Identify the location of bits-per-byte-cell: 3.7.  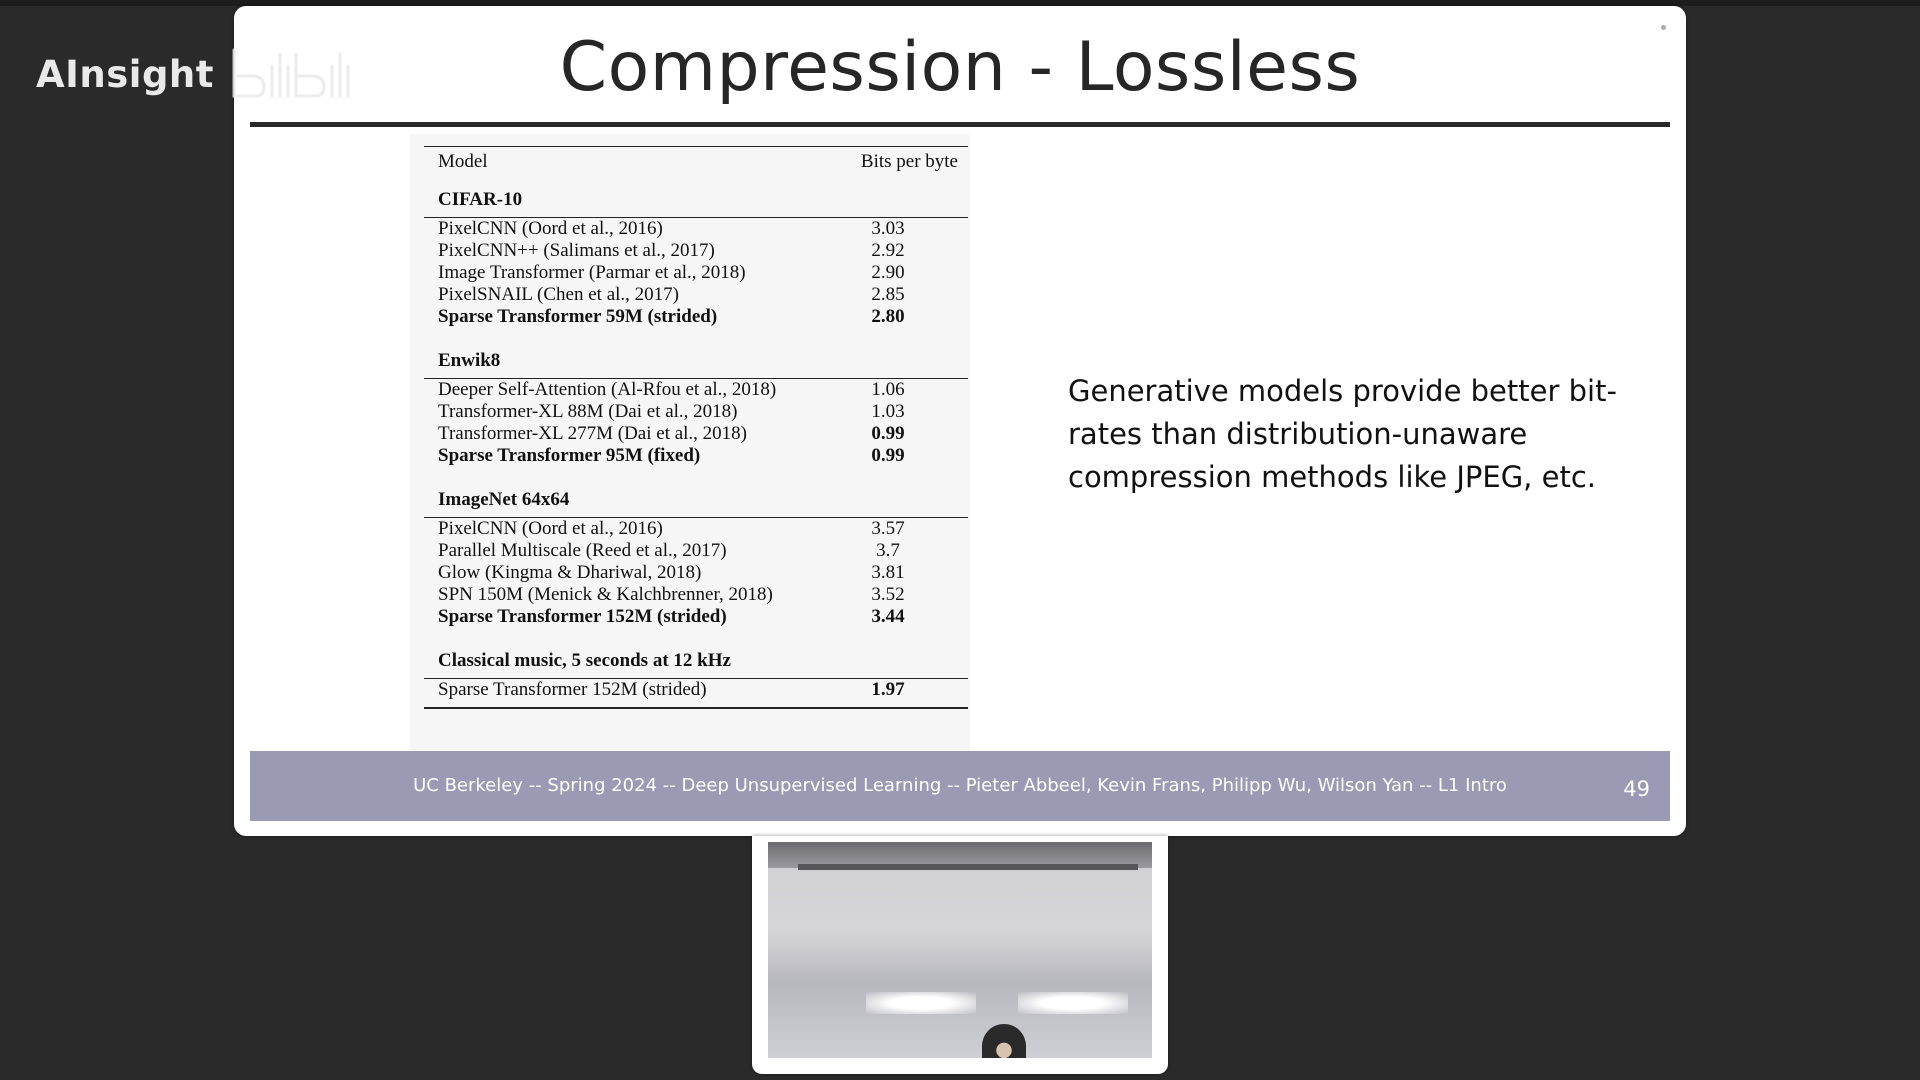
(888, 550).